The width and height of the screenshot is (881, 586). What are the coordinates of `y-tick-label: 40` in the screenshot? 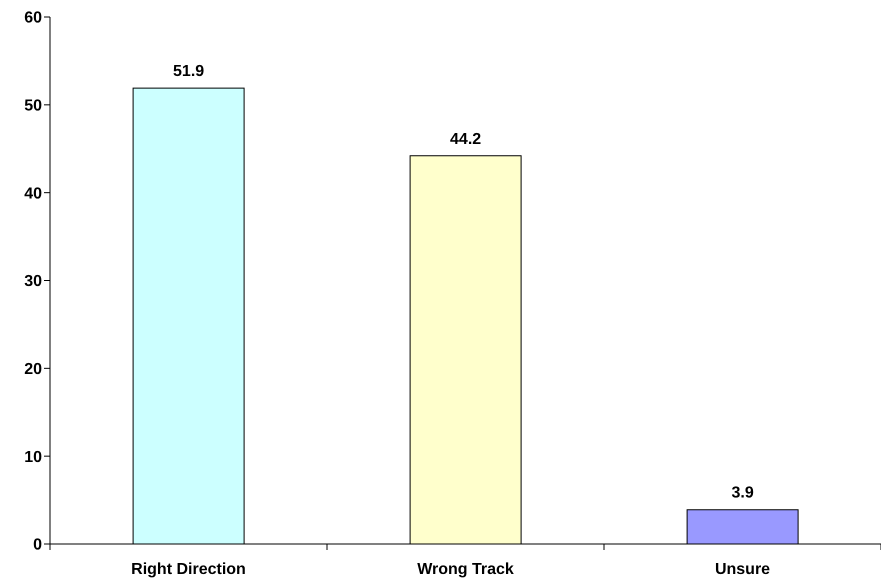 It's located at (33, 193).